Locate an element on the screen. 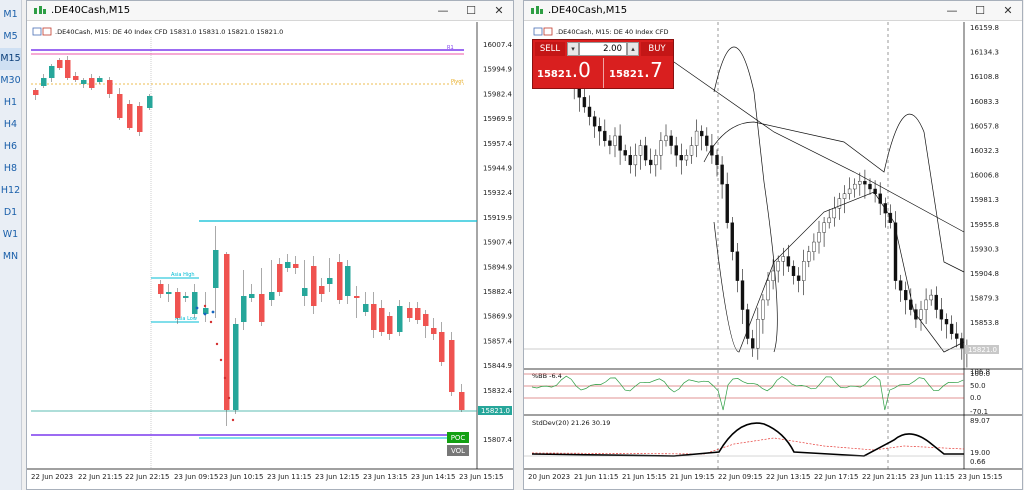 The image size is (1024, 490). timeframe-w1: W1 is located at coordinates (10, 234).